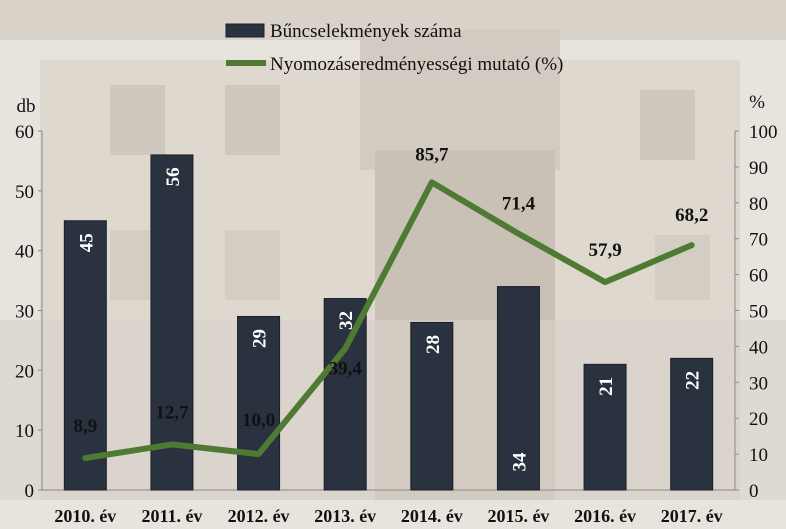 This screenshot has height=529, width=786. I want to click on line-data-label: 12,7, so click(172, 412).